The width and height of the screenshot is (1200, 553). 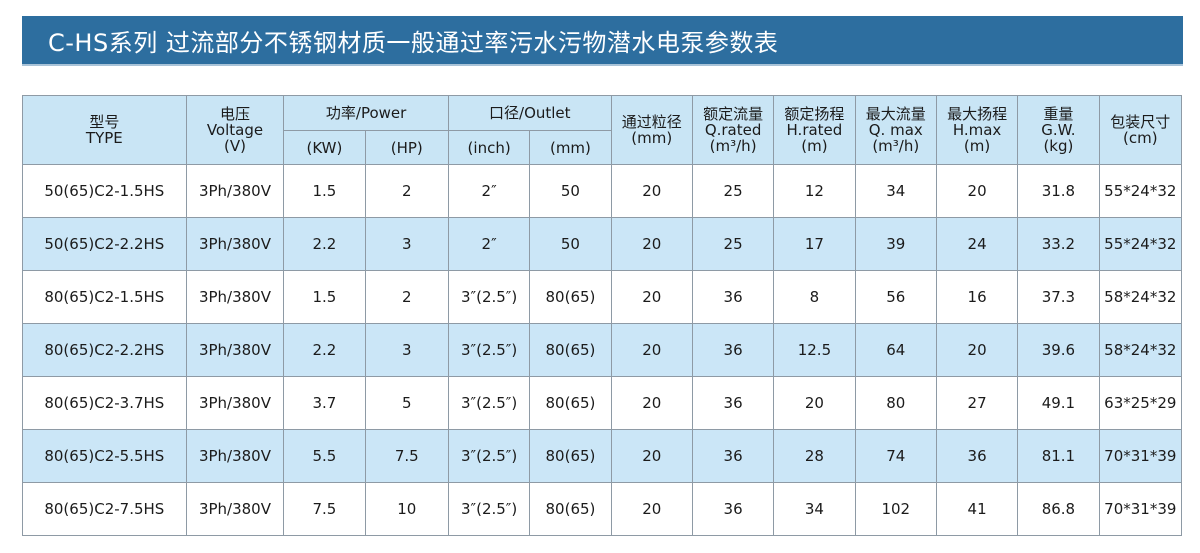 What do you see at coordinates (814, 191) in the screenshot?
I see `cell-h-rated: 12` at bounding box center [814, 191].